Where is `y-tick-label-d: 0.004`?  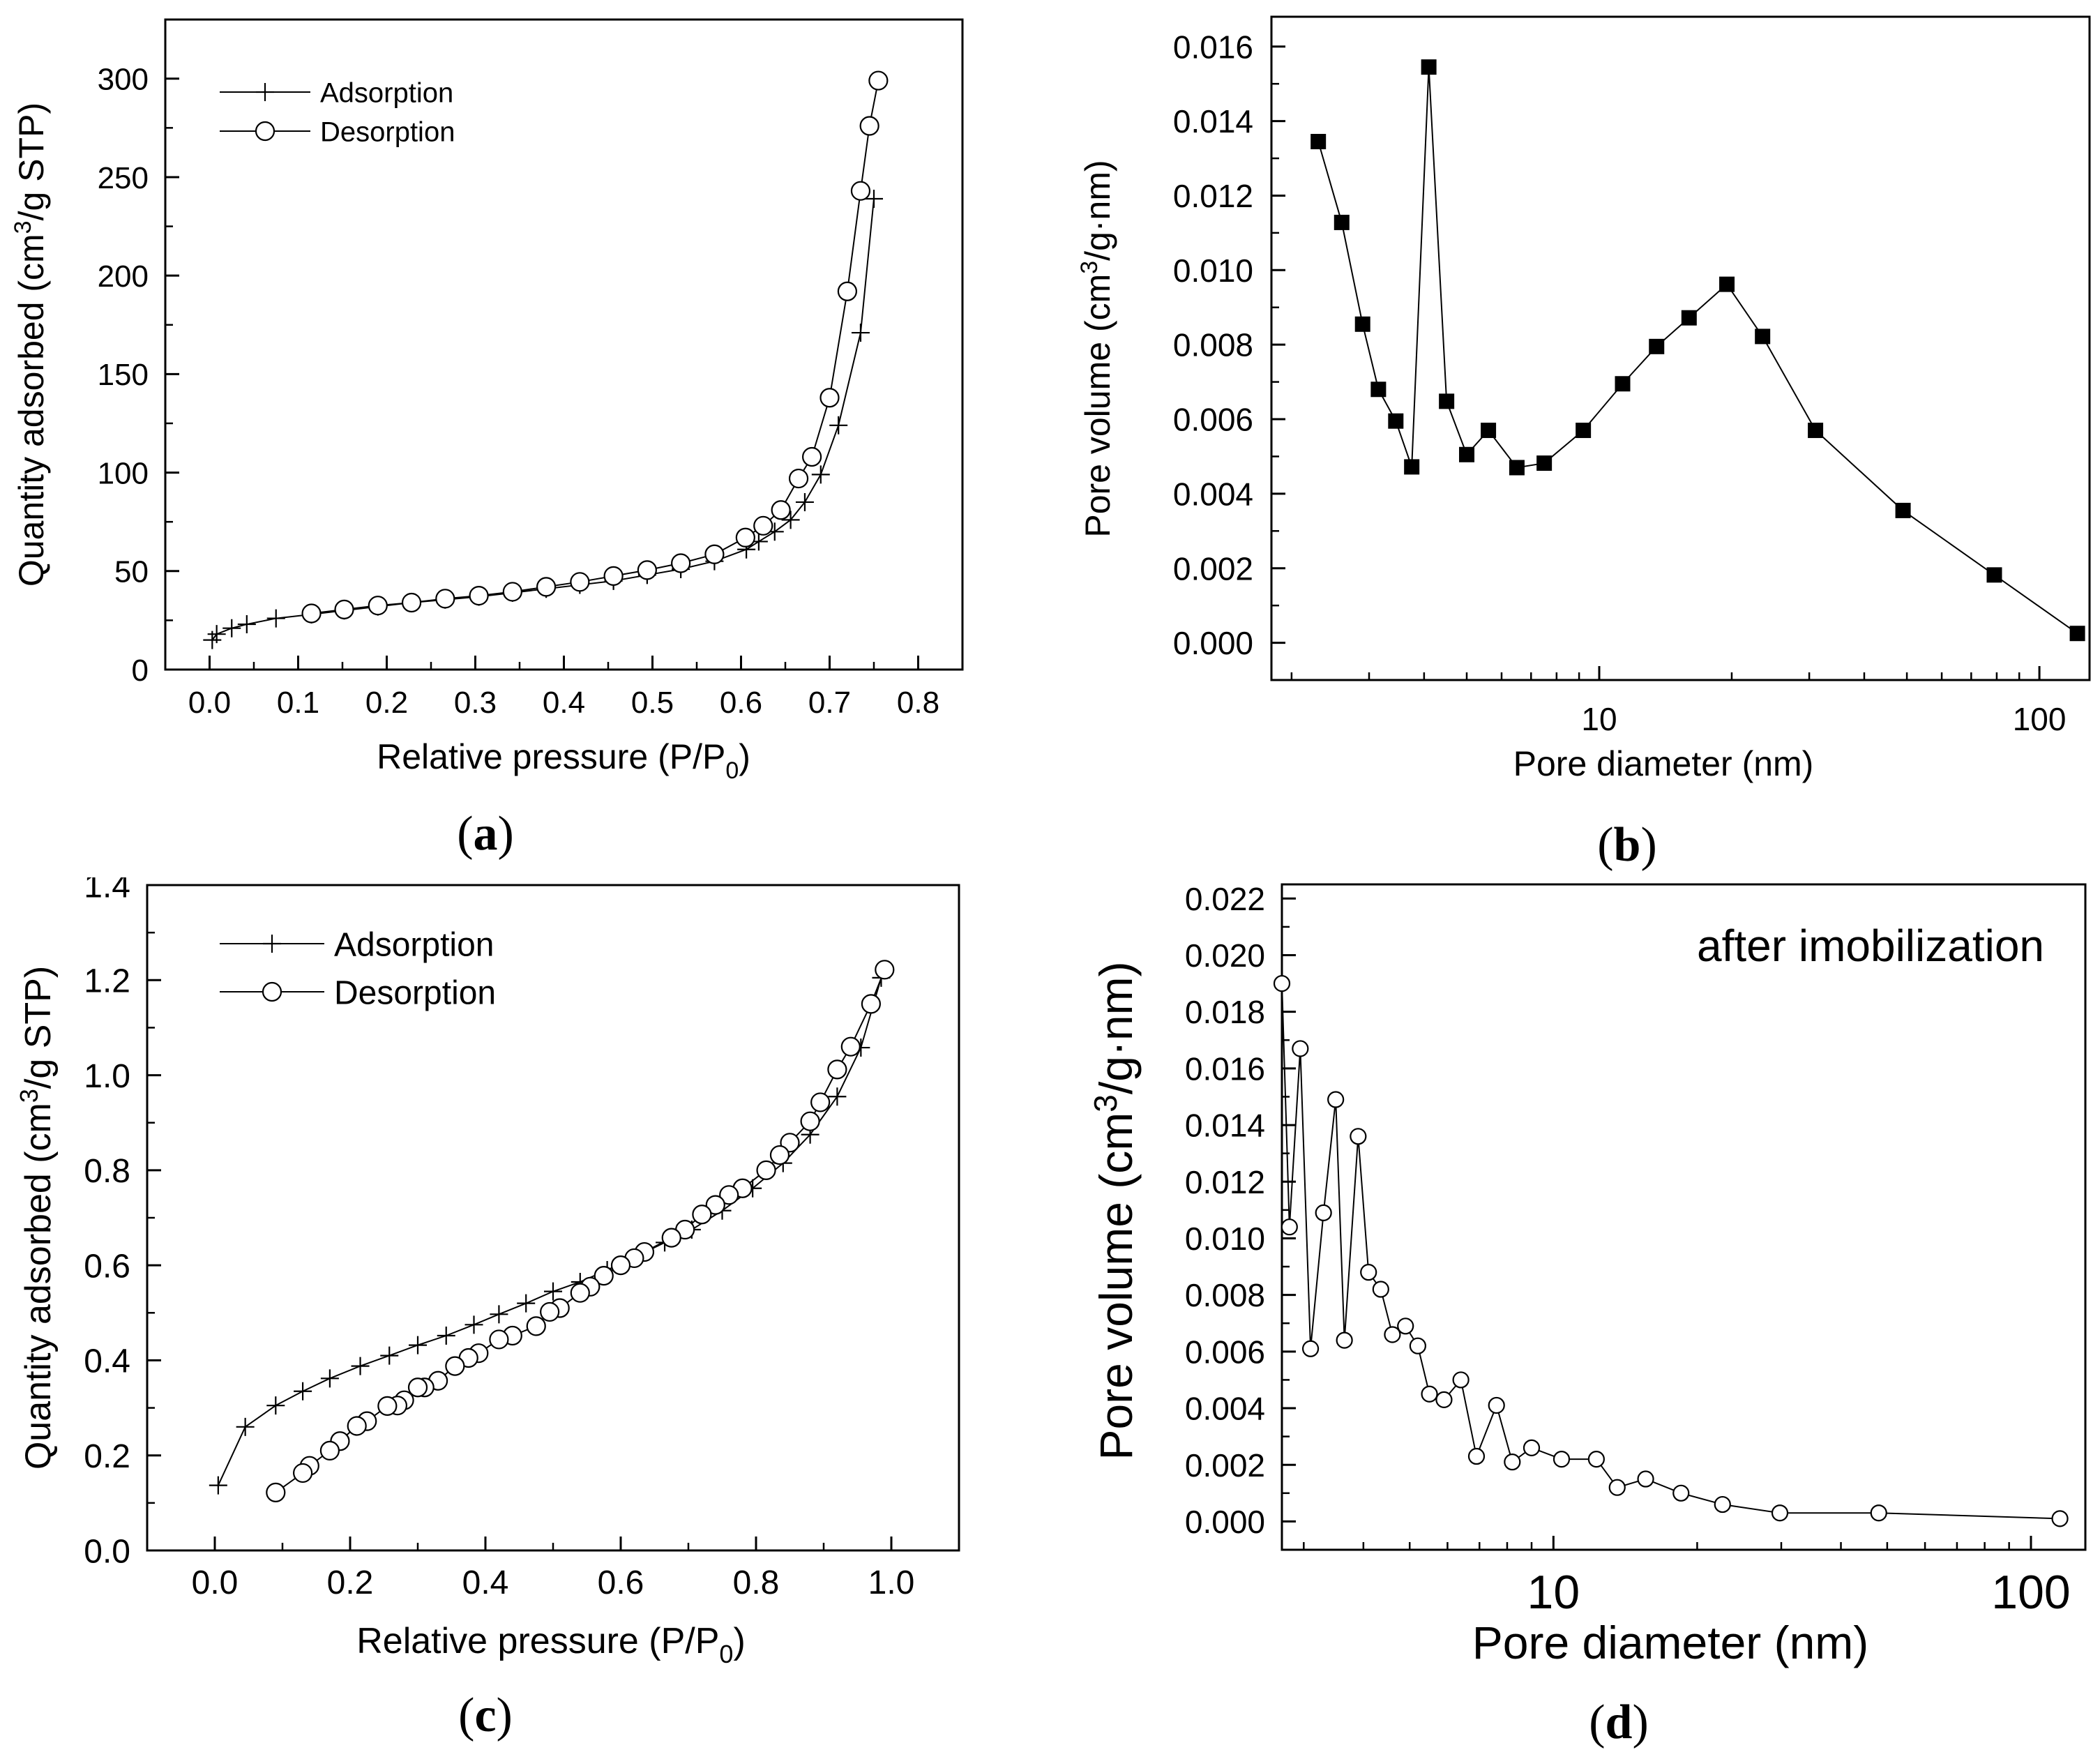
y-tick-label-d: 0.004 is located at coordinates (1225, 1409).